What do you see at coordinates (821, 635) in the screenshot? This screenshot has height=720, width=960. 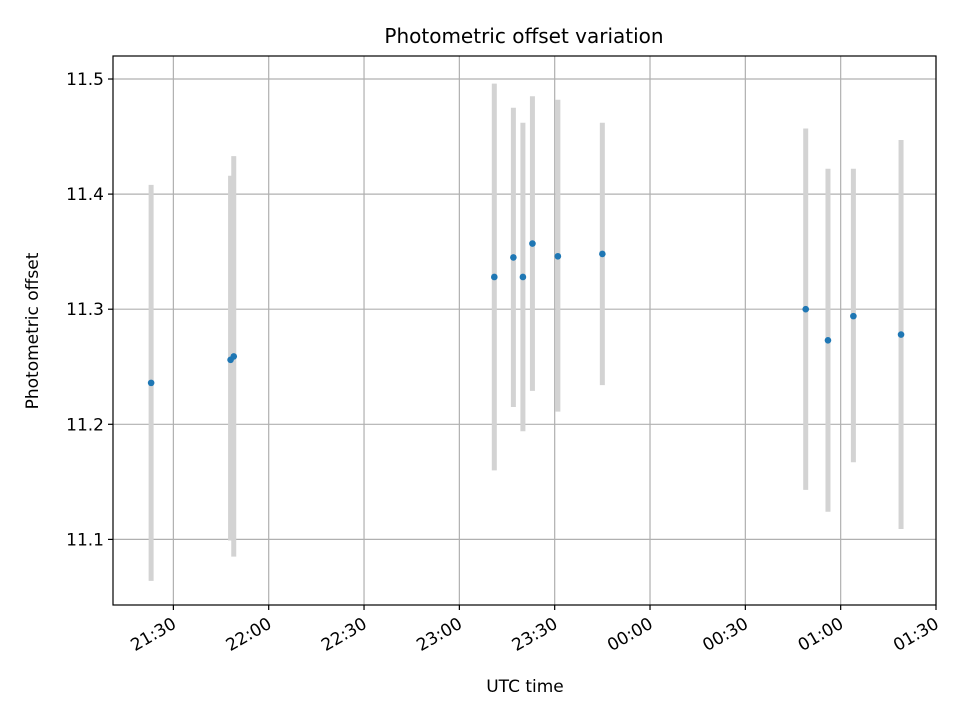 I see `x-tick-label: 01:00` at bounding box center [821, 635].